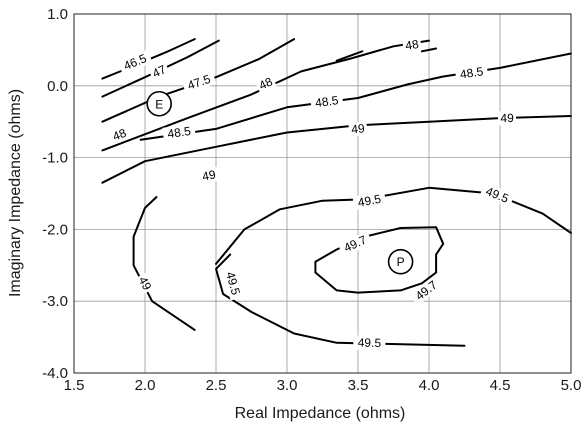  I want to click on y-axis-title: Imaginary Impedance (ohms), so click(15, 193).